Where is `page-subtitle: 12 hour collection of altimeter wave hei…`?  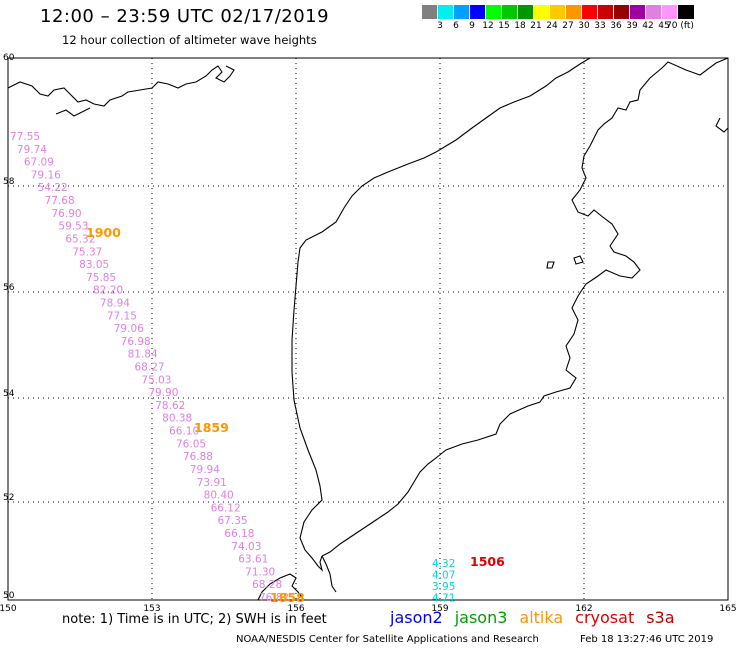 page-subtitle: 12 hour collection of altimeter wave hei… is located at coordinates (189, 40).